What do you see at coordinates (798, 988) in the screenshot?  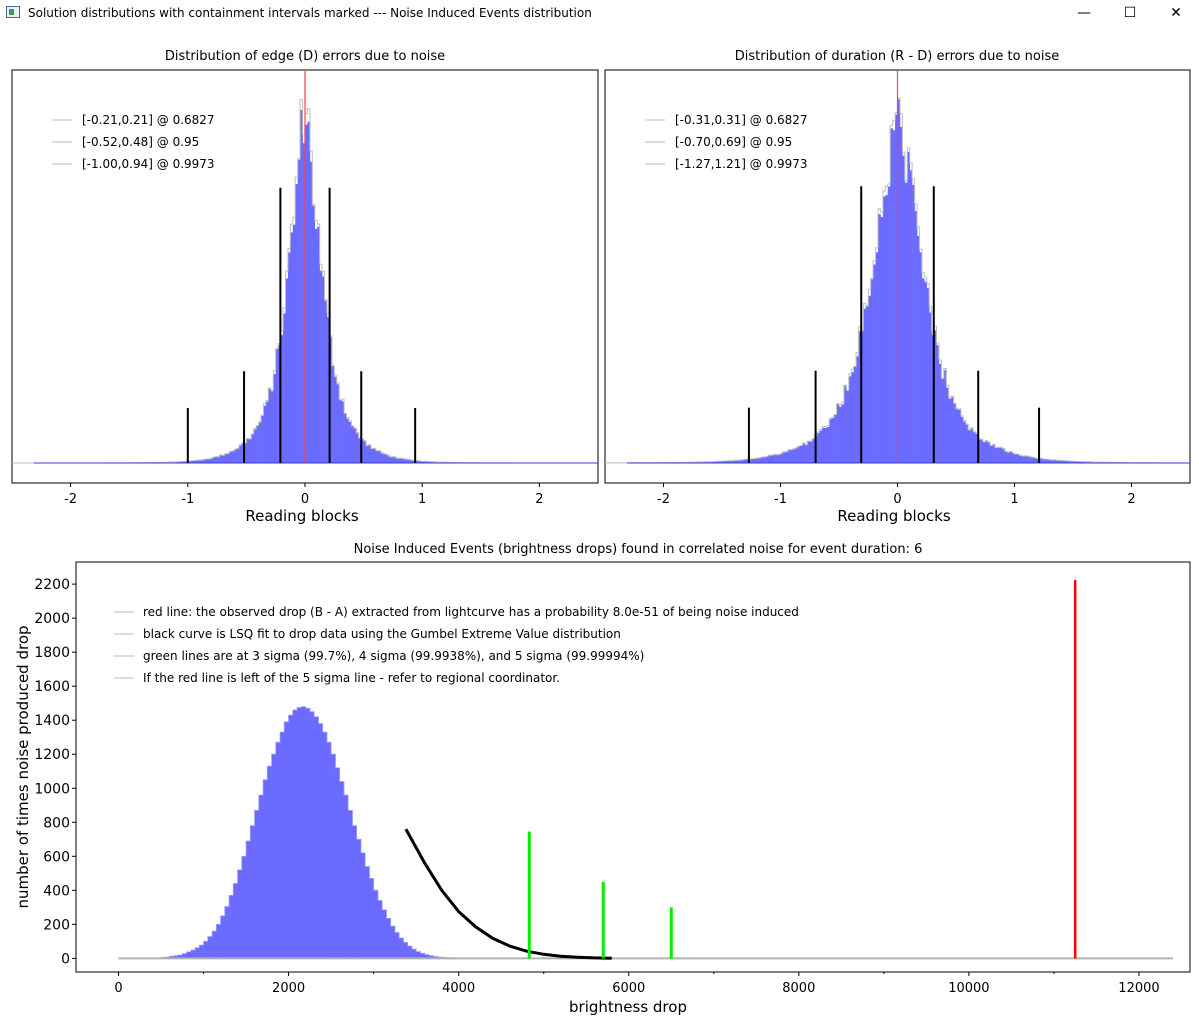 I see `x-tick-label: 8000` at bounding box center [798, 988].